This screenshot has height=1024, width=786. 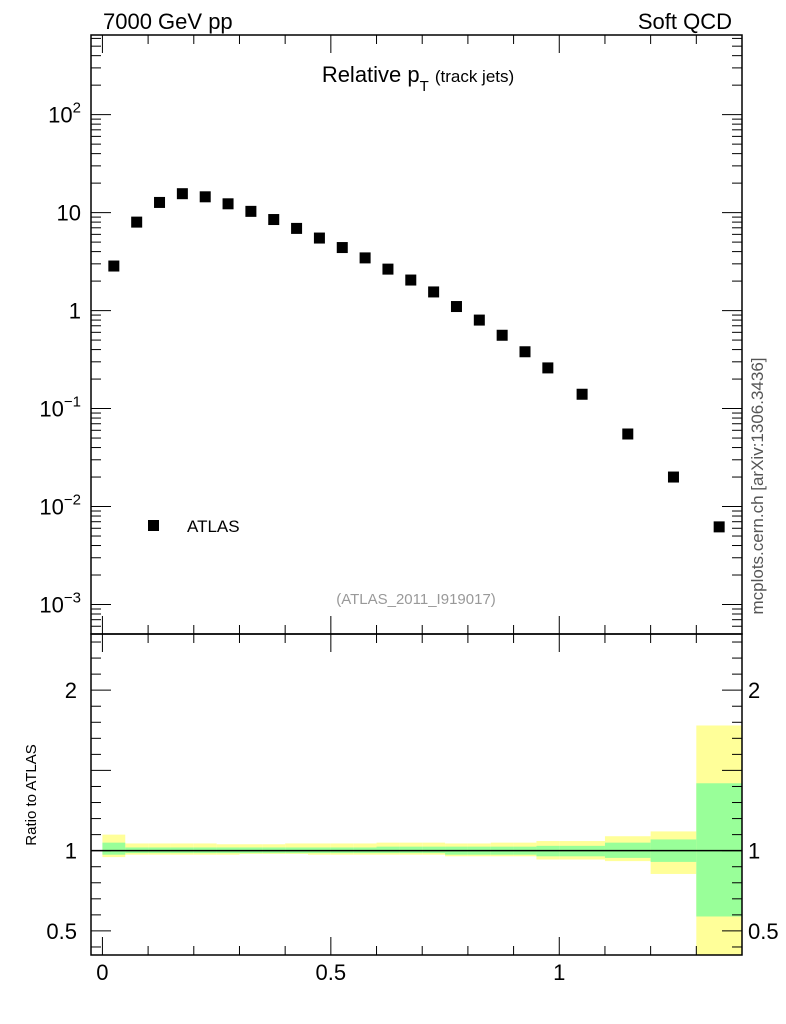 What do you see at coordinates (71, 851) in the screenshot?
I see `ratio-y-tick-label-left: 1` at bounding box center [71, 851].